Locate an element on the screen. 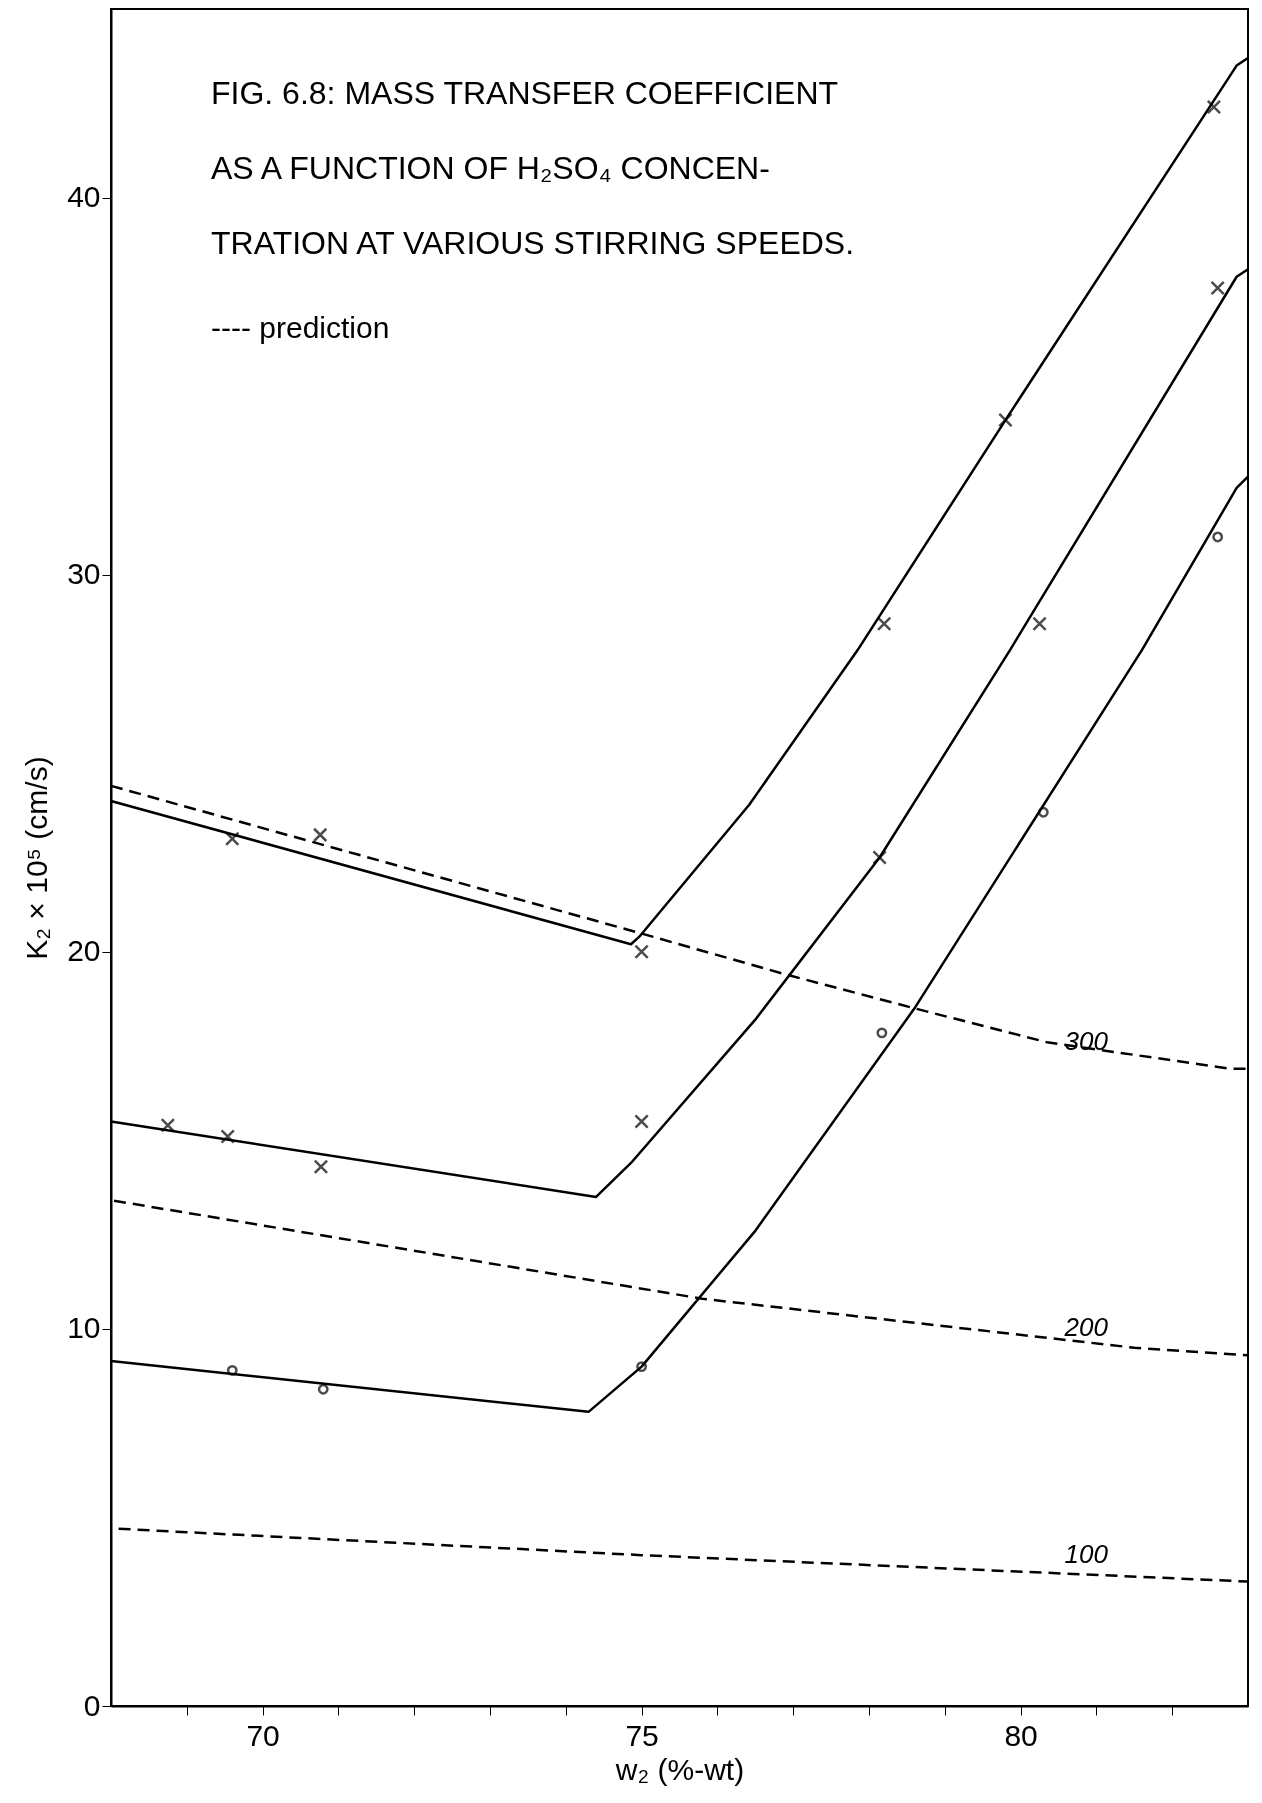 The height and width of the screenshot is (1803, 1262). y-tick-label: 30 is located at coordinates (84, 574).